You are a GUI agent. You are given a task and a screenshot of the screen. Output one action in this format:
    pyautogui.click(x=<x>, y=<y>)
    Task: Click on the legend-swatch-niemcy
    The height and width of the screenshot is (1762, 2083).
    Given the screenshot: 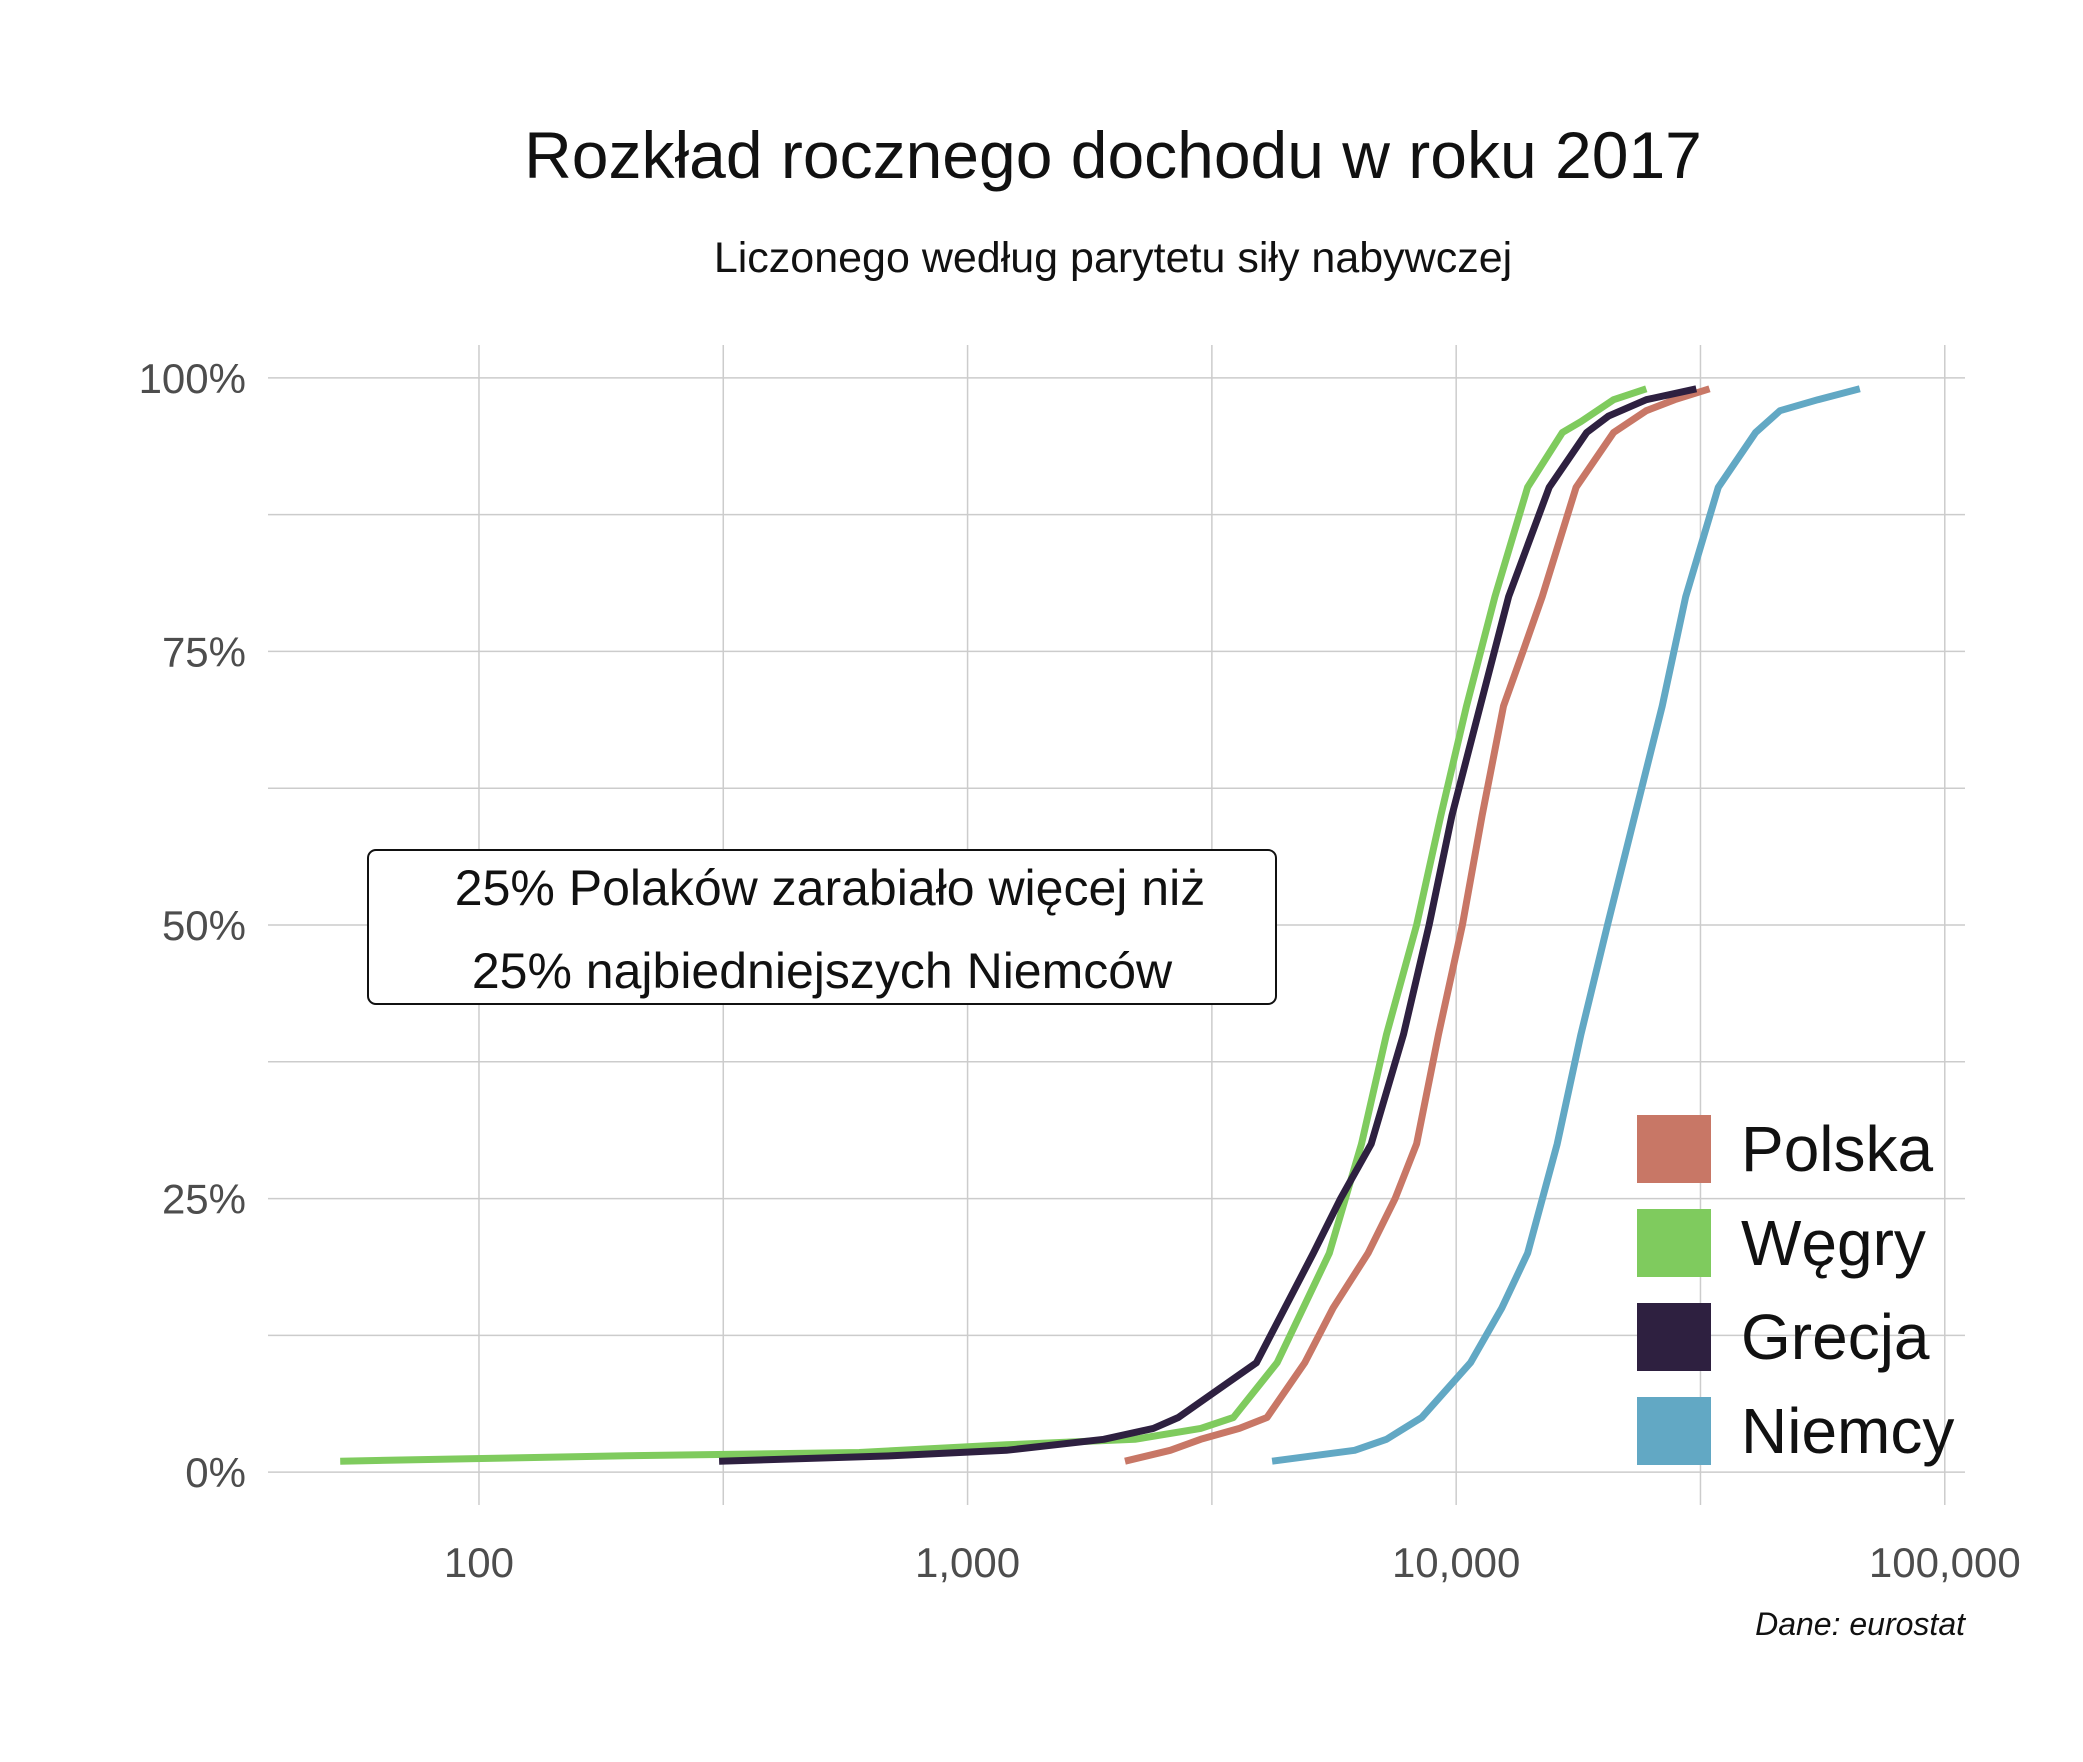 What is the action you would take?
    pyautogui.click(x=1674, y=1431)
    